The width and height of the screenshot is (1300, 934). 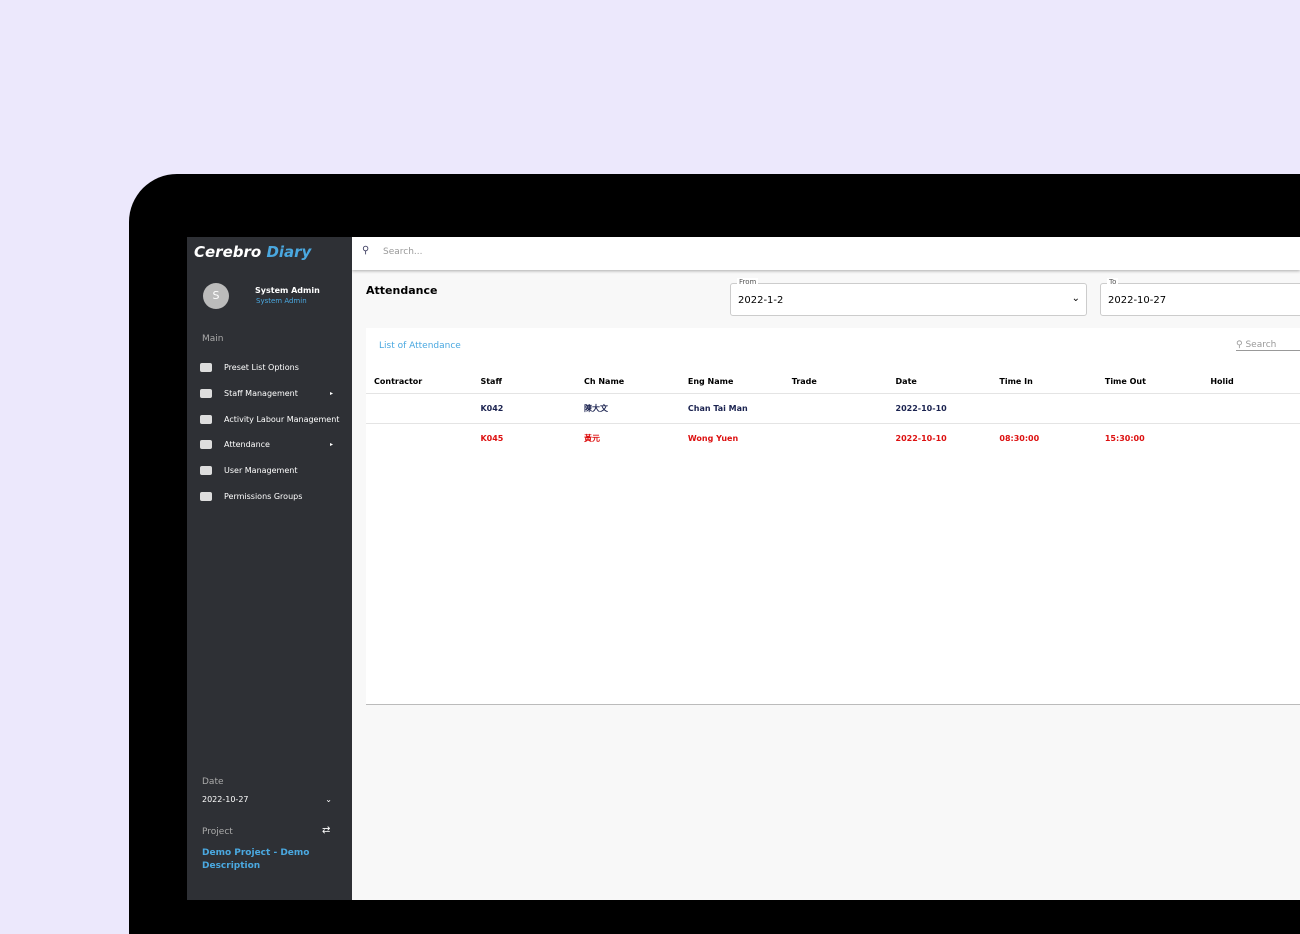 I want to click on menu-item: Permissions Groups, so click(x=251, y=496).